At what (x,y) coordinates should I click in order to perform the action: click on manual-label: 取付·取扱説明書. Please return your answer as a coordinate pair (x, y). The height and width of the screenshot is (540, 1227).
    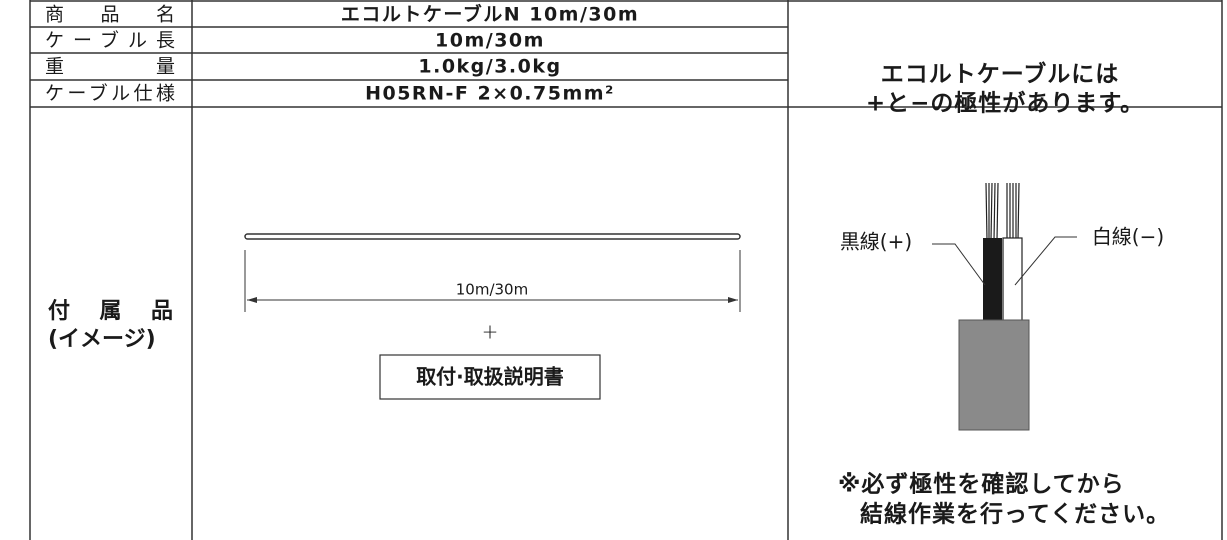
    Looking at the image, I should click on (490, 377).